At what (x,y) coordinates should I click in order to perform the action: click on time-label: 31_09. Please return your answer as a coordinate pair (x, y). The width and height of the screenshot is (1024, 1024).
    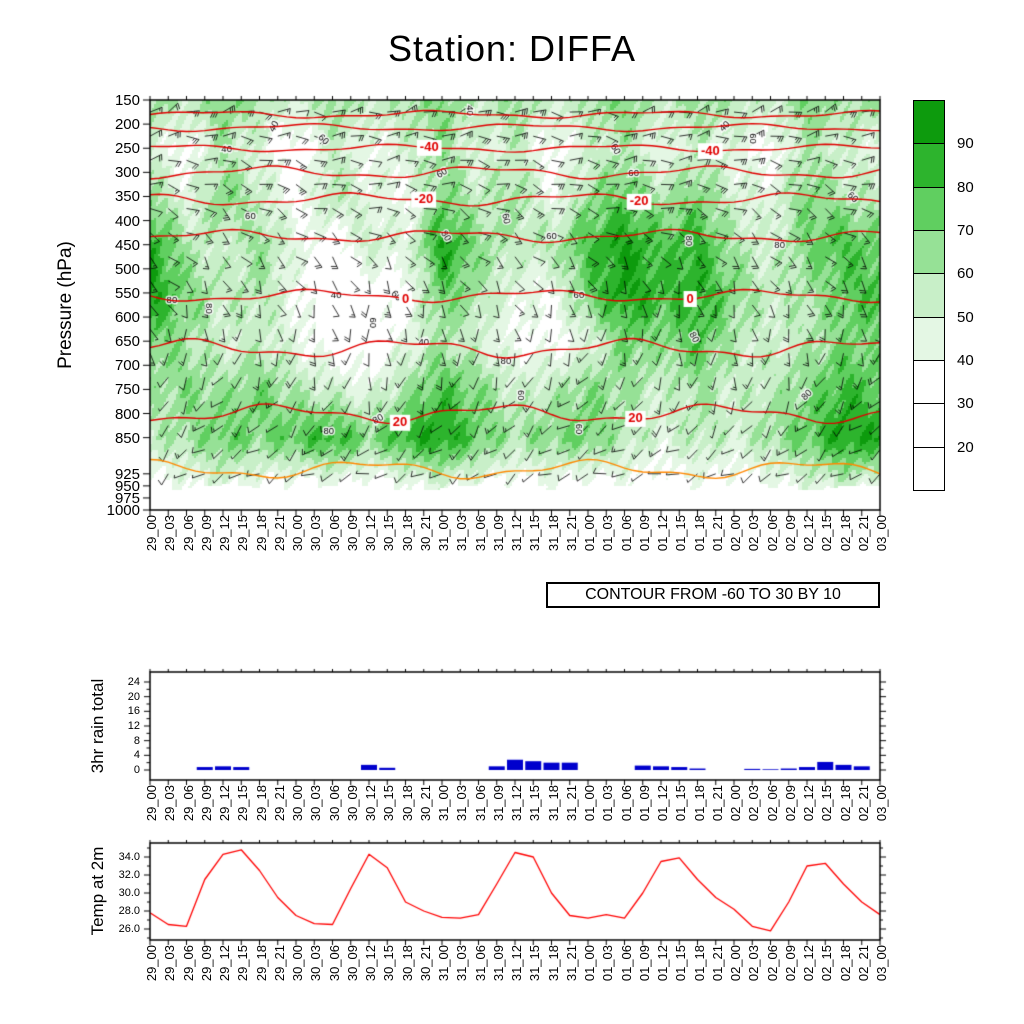
    Looking at the image, I should click on (498, 533).